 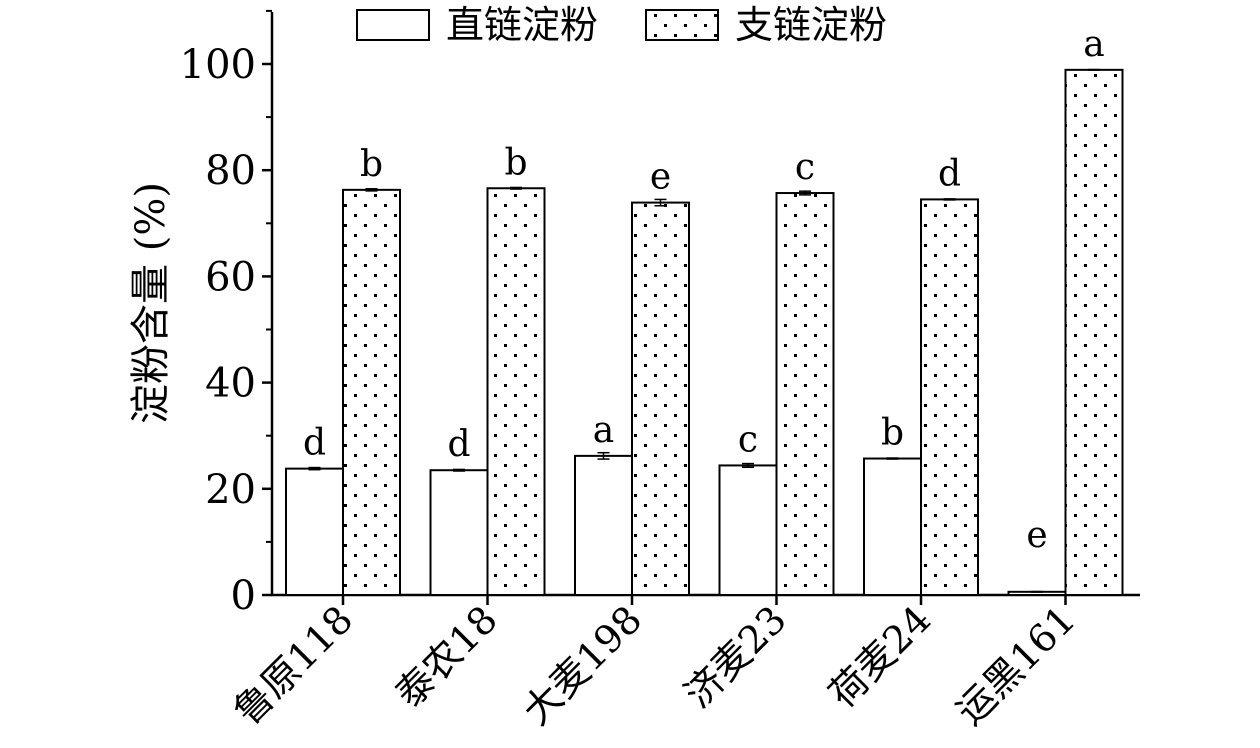 I want to click on y-tick-label: 40, so click(x=230, y=384).